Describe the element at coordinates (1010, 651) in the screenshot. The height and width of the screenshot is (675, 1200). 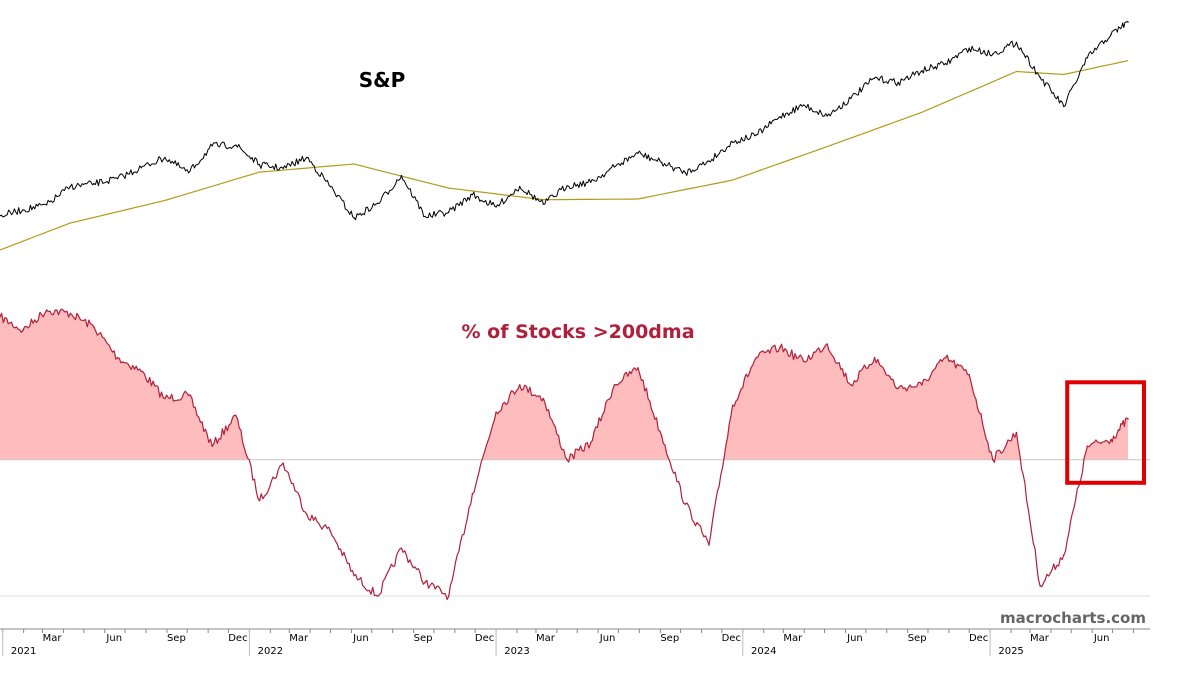
I see `year-tick-label: 2025` at that location.